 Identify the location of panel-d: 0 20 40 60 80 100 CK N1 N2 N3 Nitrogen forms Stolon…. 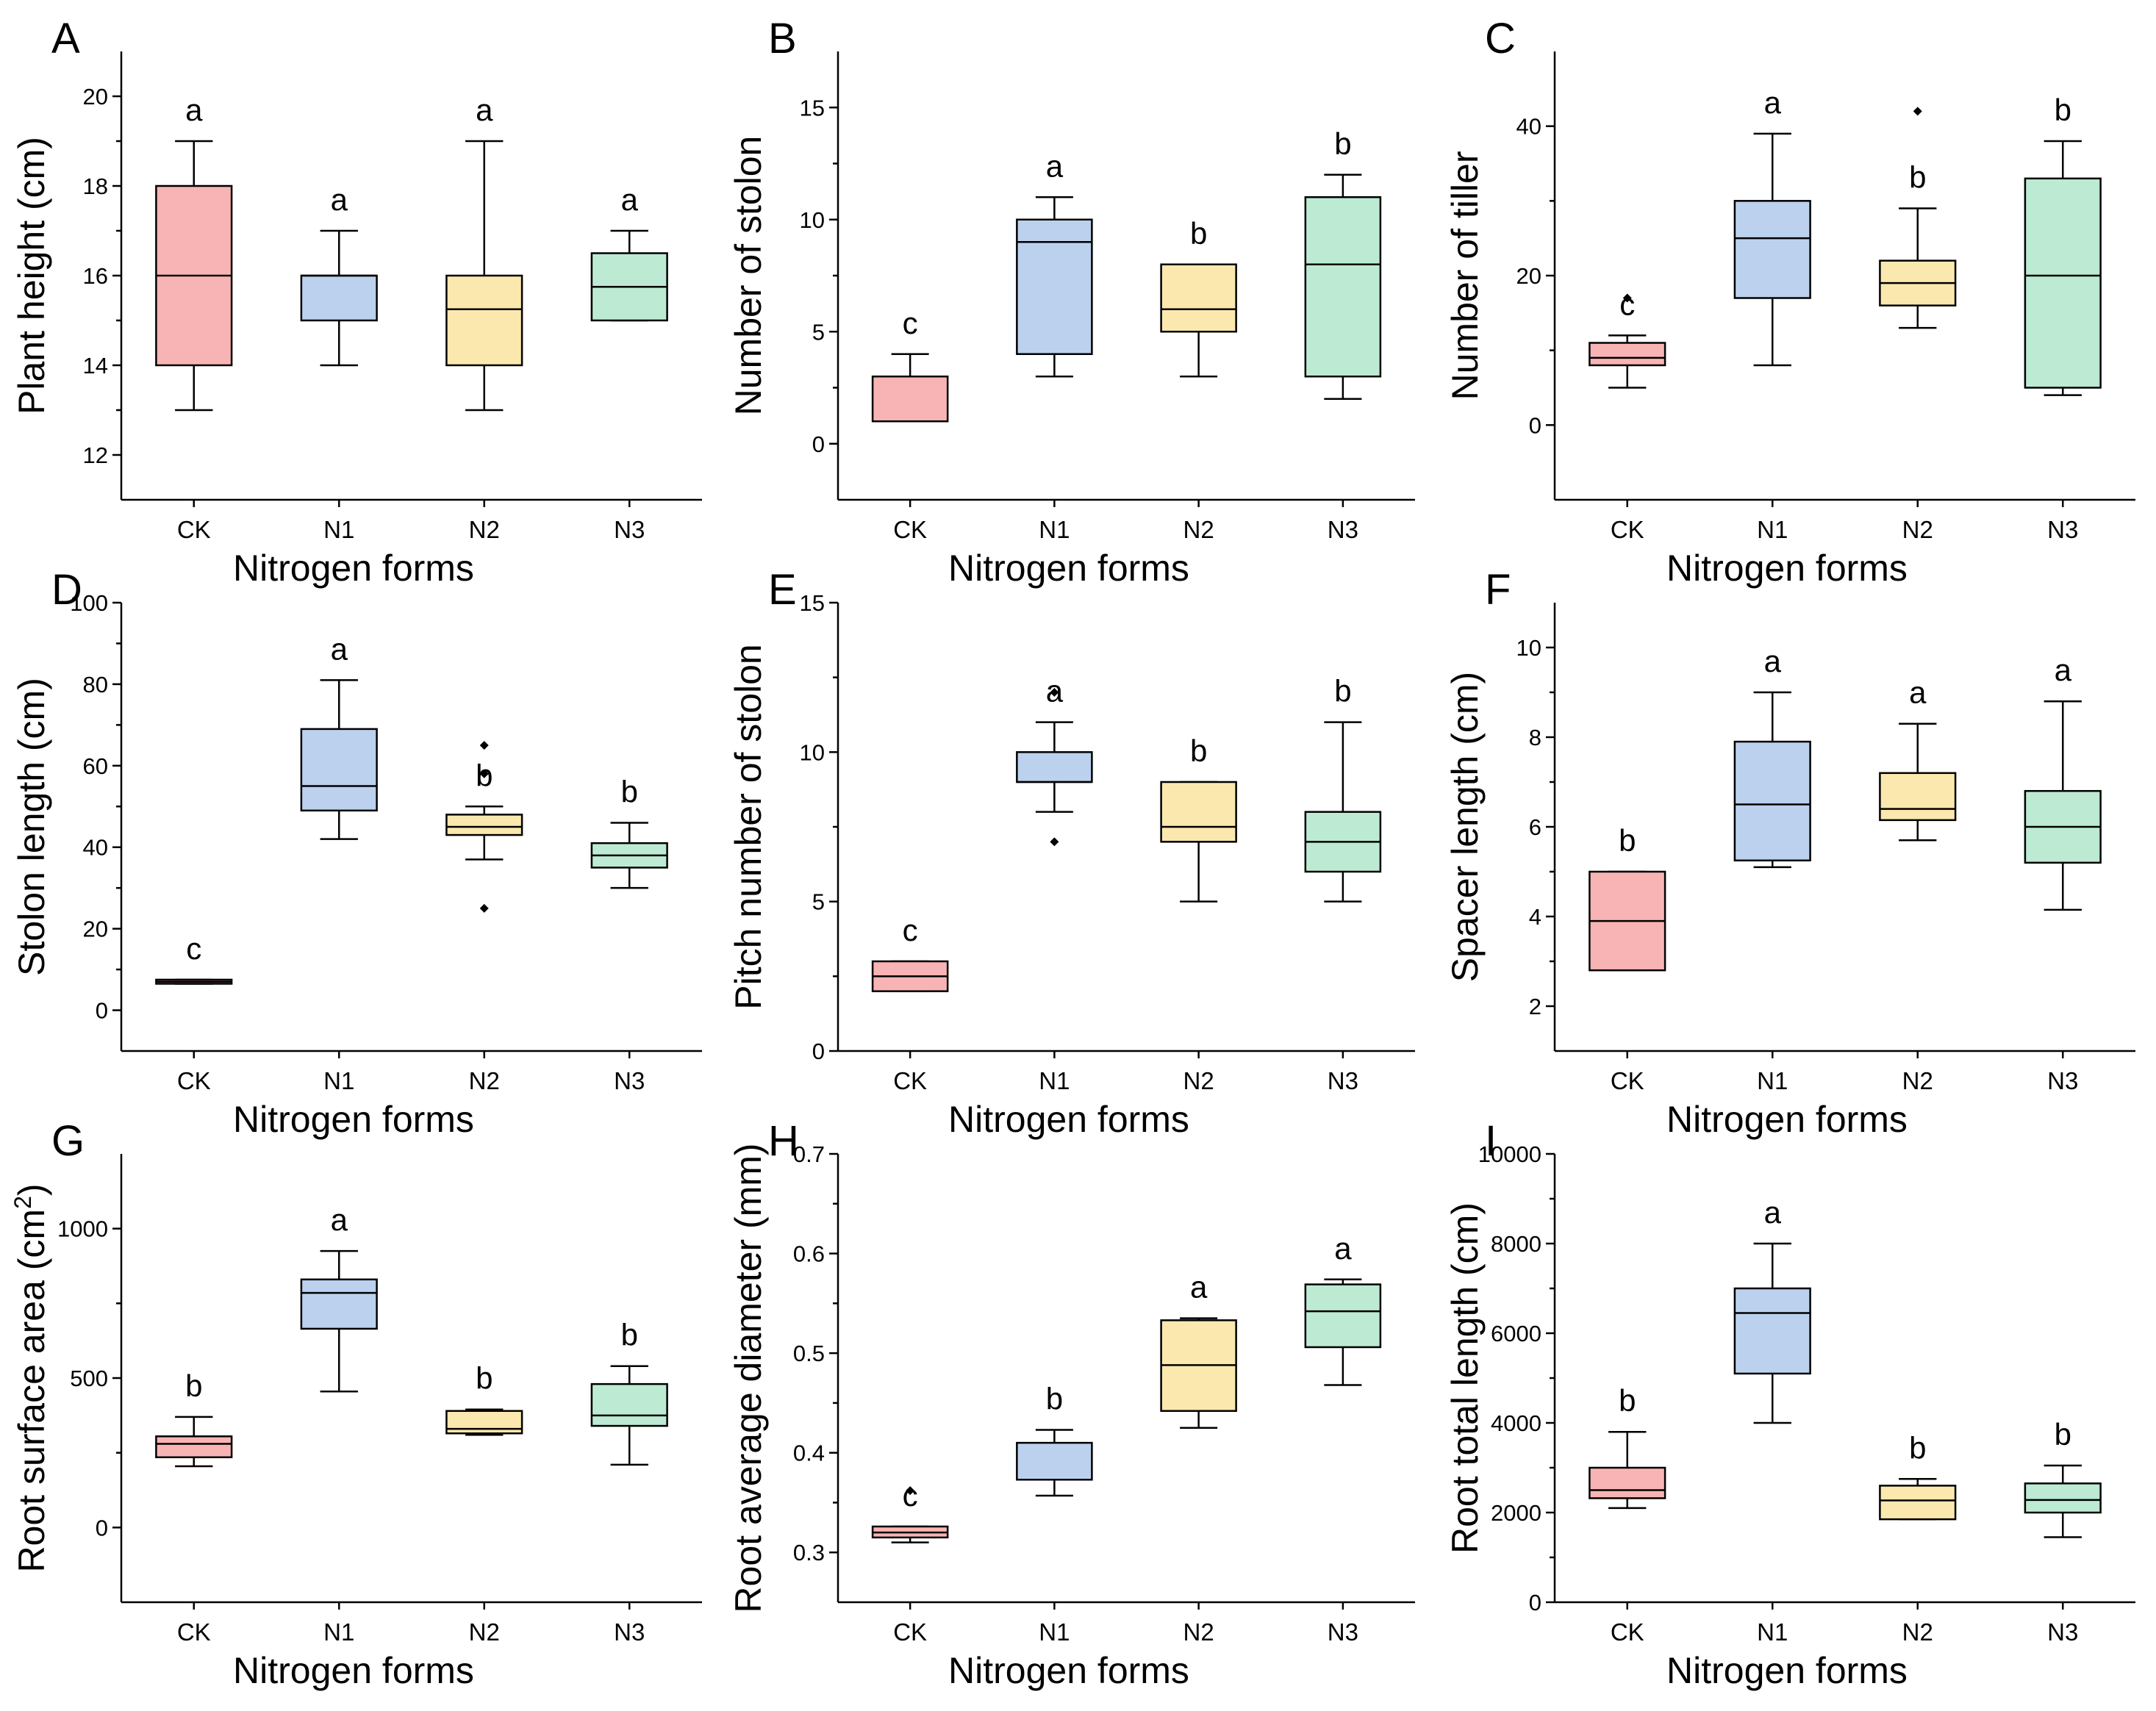
(357, 853).